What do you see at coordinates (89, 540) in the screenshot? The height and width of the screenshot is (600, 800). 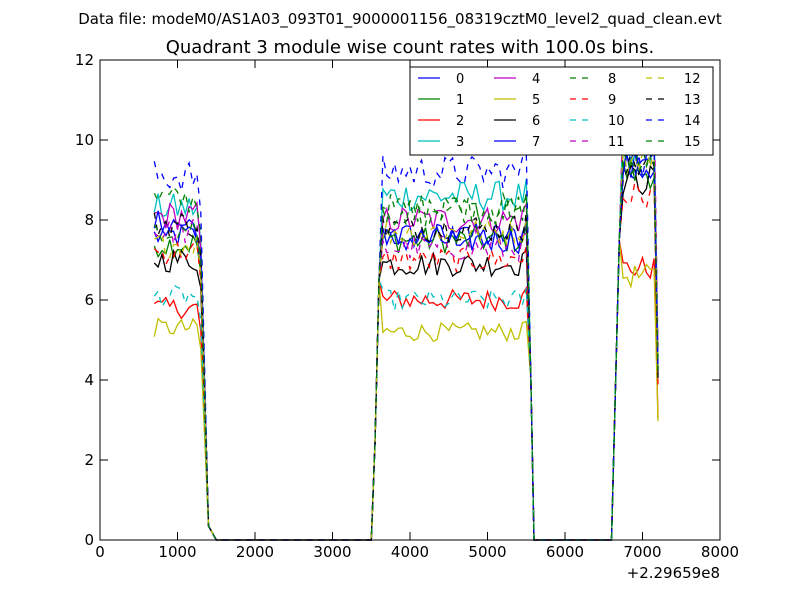 I see `y-tick-label: 0` at bounding box center [89, 540].